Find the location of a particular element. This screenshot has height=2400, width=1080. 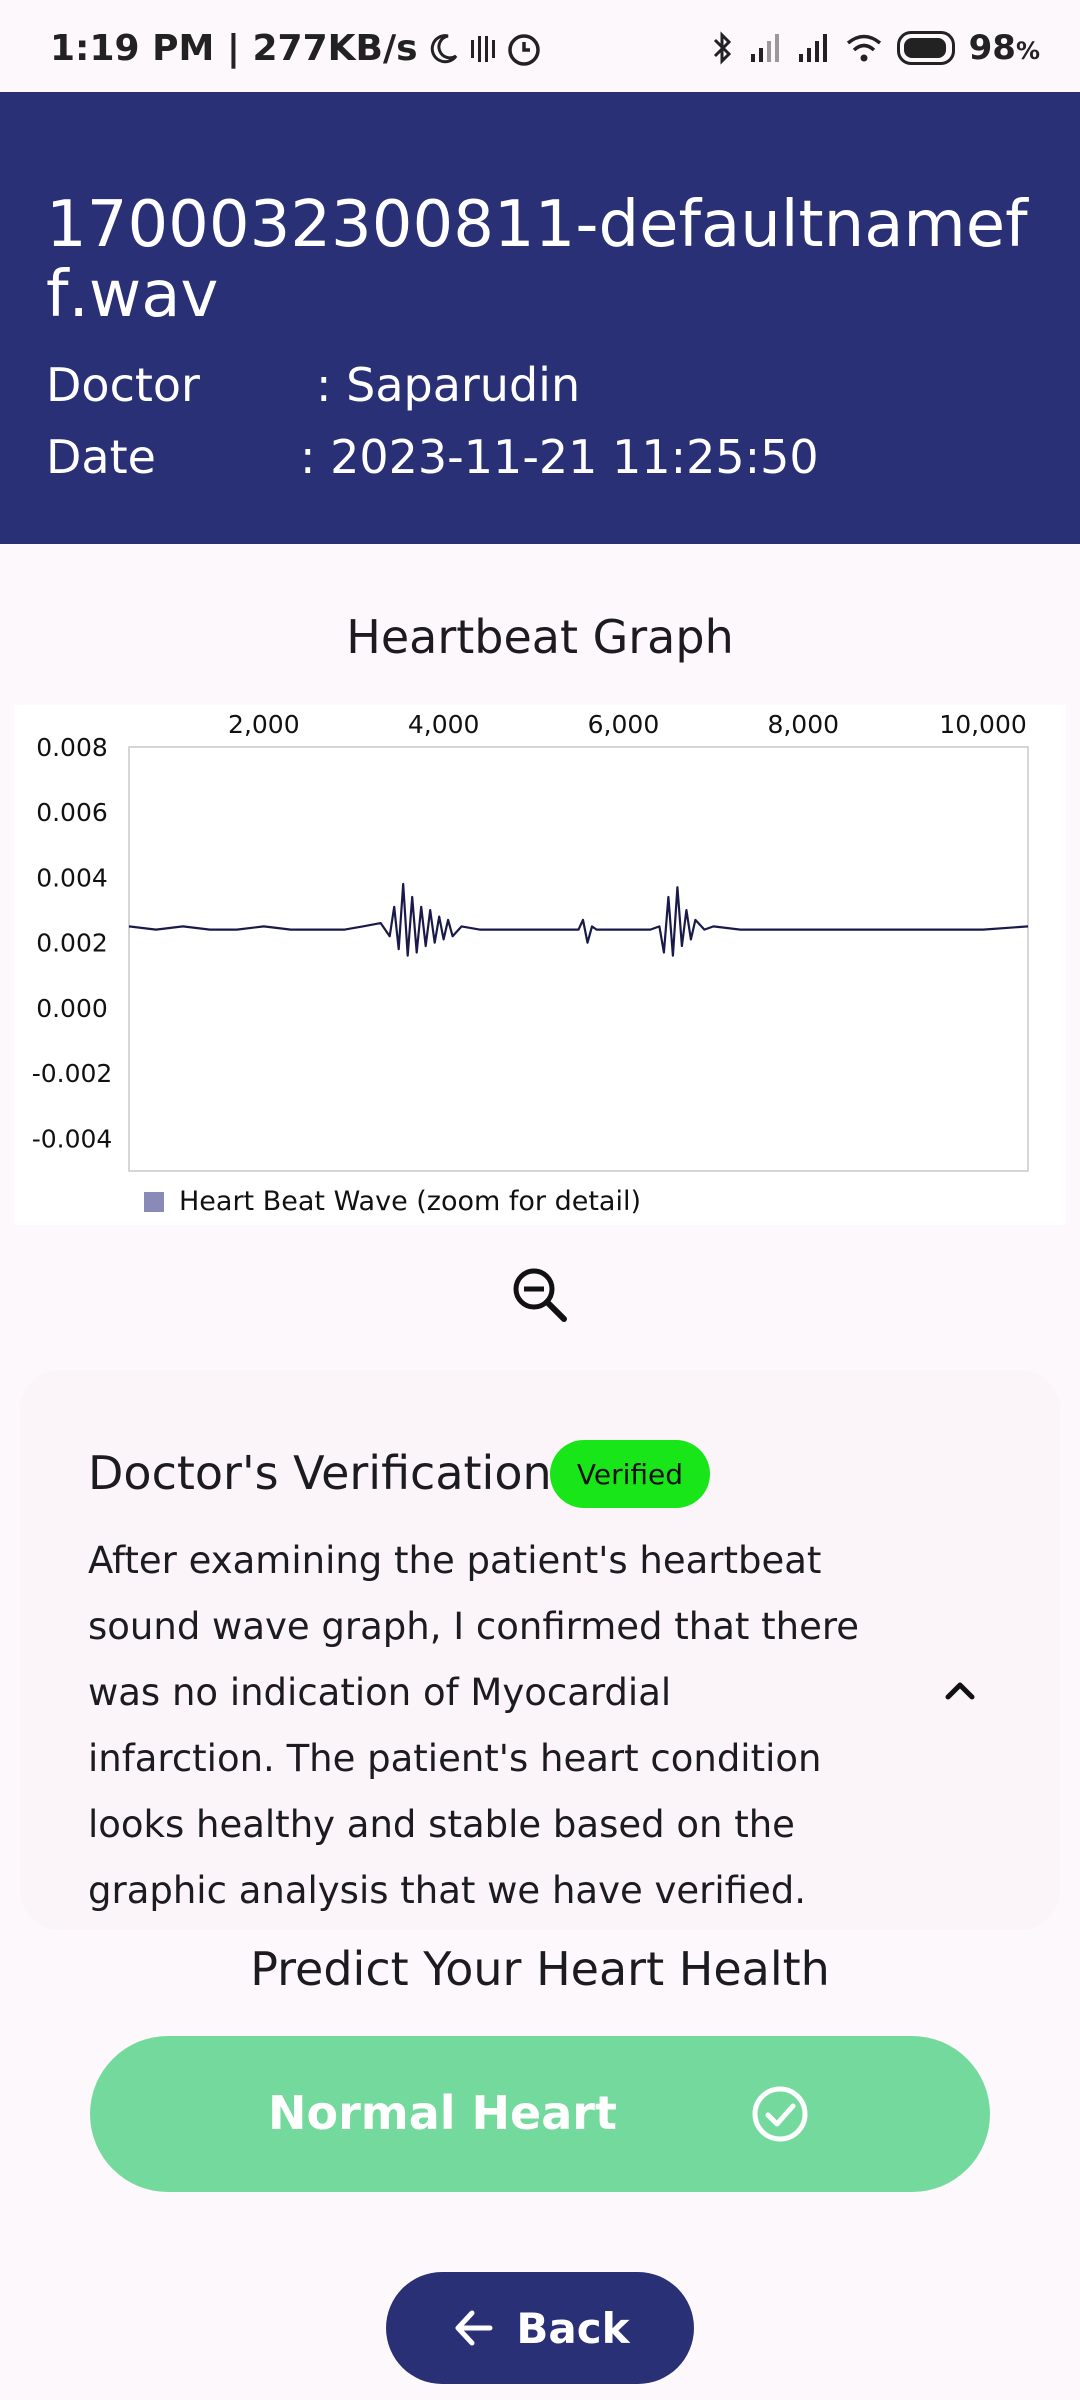

plot-frame is located at coordinates (578, 959).